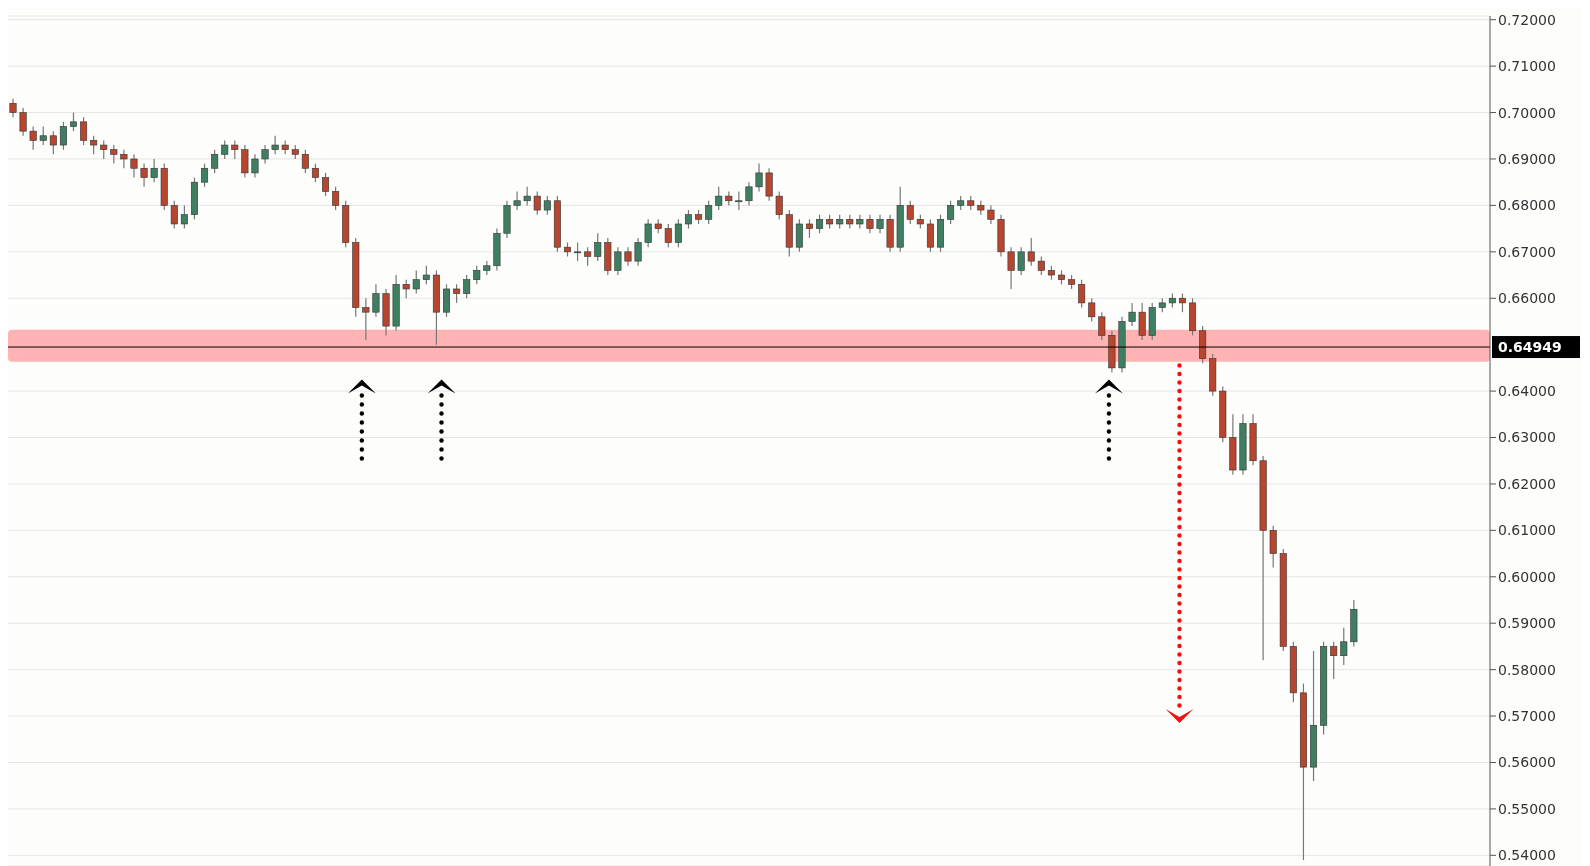 The image size is (1590, 866). Describe the element at coordinates (1527, 669) in the screenshot. I see `y-tick-label: 0.58000` at that location.